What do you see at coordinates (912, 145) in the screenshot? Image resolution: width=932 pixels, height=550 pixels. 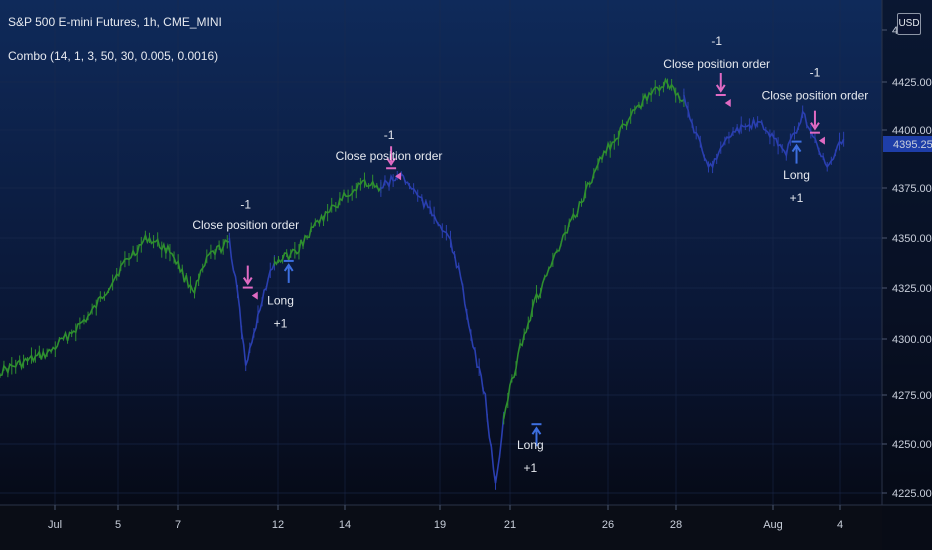 I see `last-price-value: 4395.25` at bounding box center [912, 145].